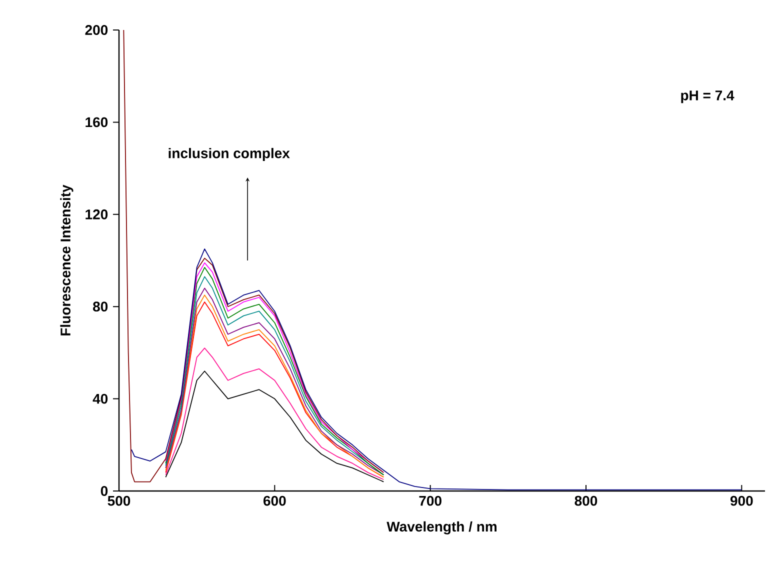  Describe the element at coordinates (275, 501) in the screenshot. I see `x-tick-label: 600` at that location.